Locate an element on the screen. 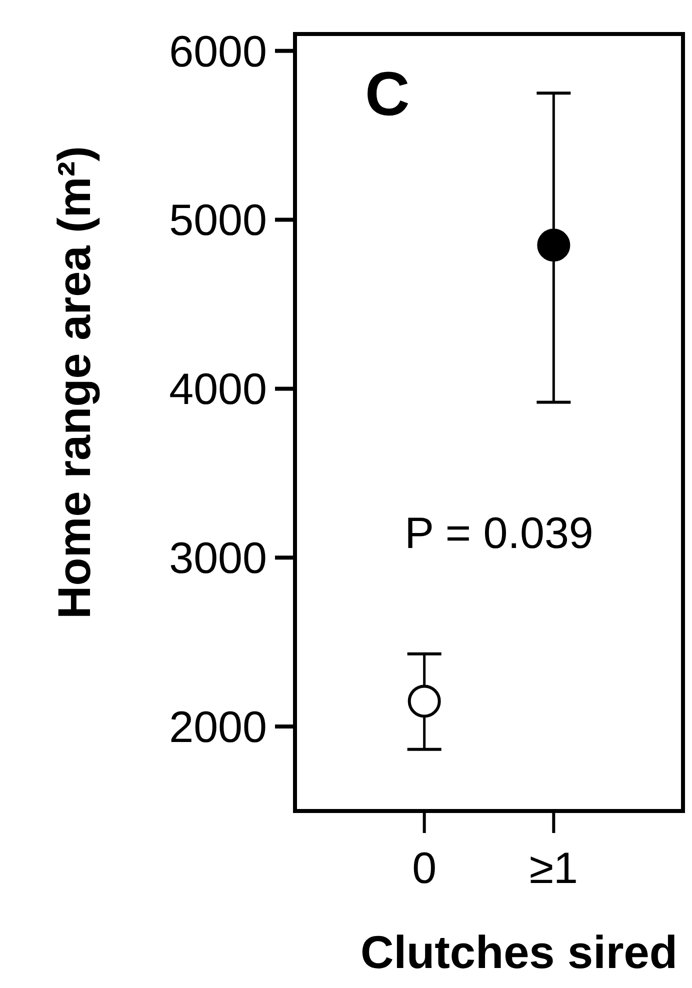  y-tick-label: 3000 is located at coordinates (218, 559).